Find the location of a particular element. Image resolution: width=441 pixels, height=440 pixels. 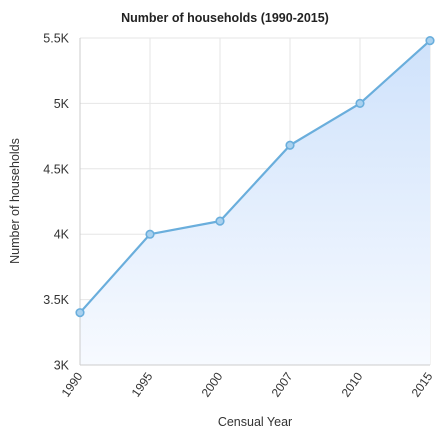

data-point-1990 is located at coordinates (80, 313).